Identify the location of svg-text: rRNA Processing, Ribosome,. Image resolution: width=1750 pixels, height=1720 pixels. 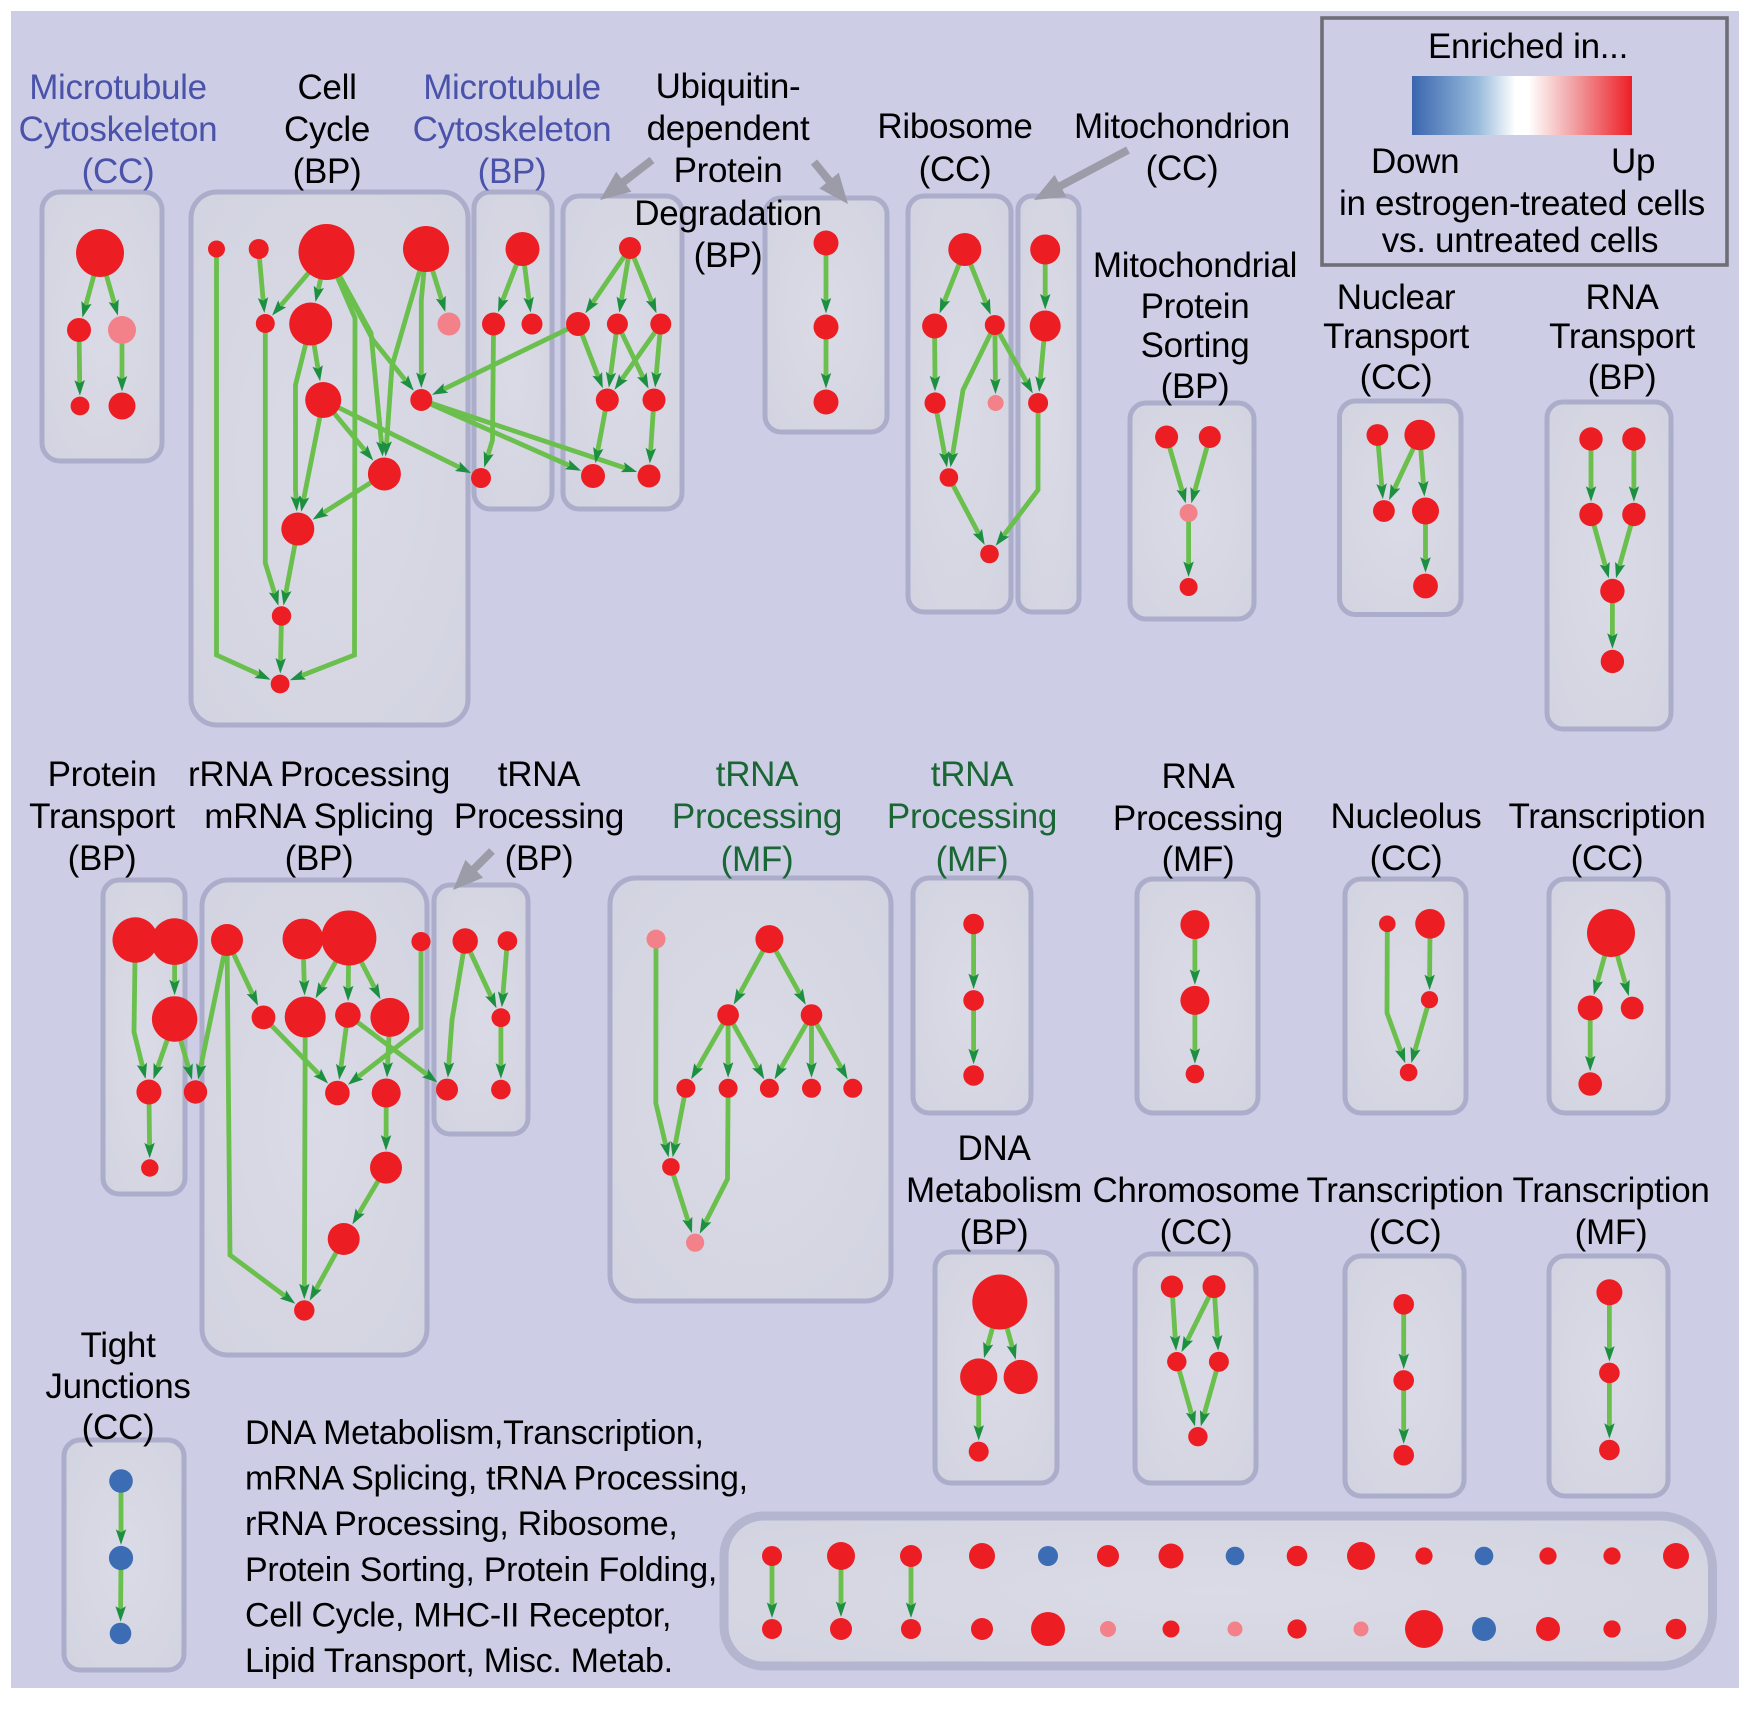
(461, 1524).